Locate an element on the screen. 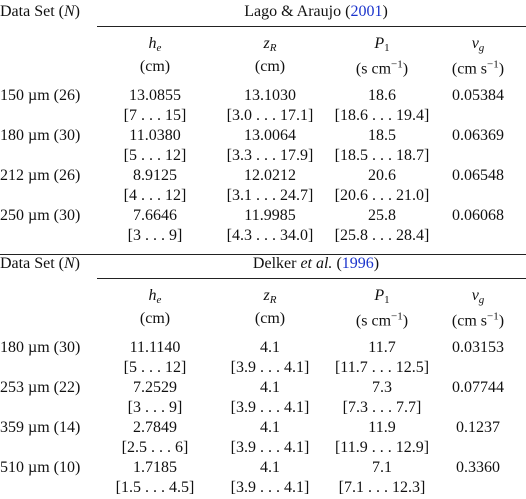 The height and width of the screenshot is (499, 526). column-symbol: vg is located at coordinates (478, 46).